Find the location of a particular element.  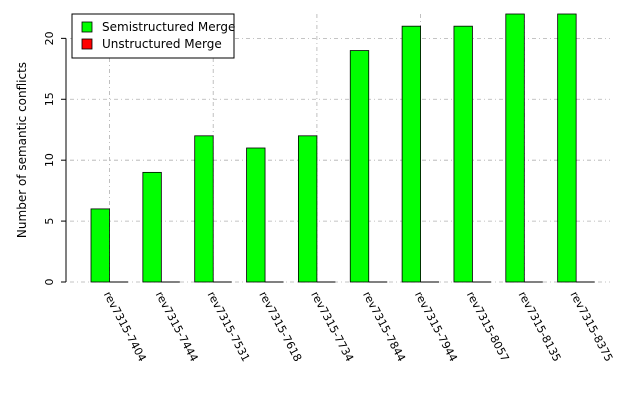

x-tick-label: rev7315-8135 is located at coordinates (540, 326).